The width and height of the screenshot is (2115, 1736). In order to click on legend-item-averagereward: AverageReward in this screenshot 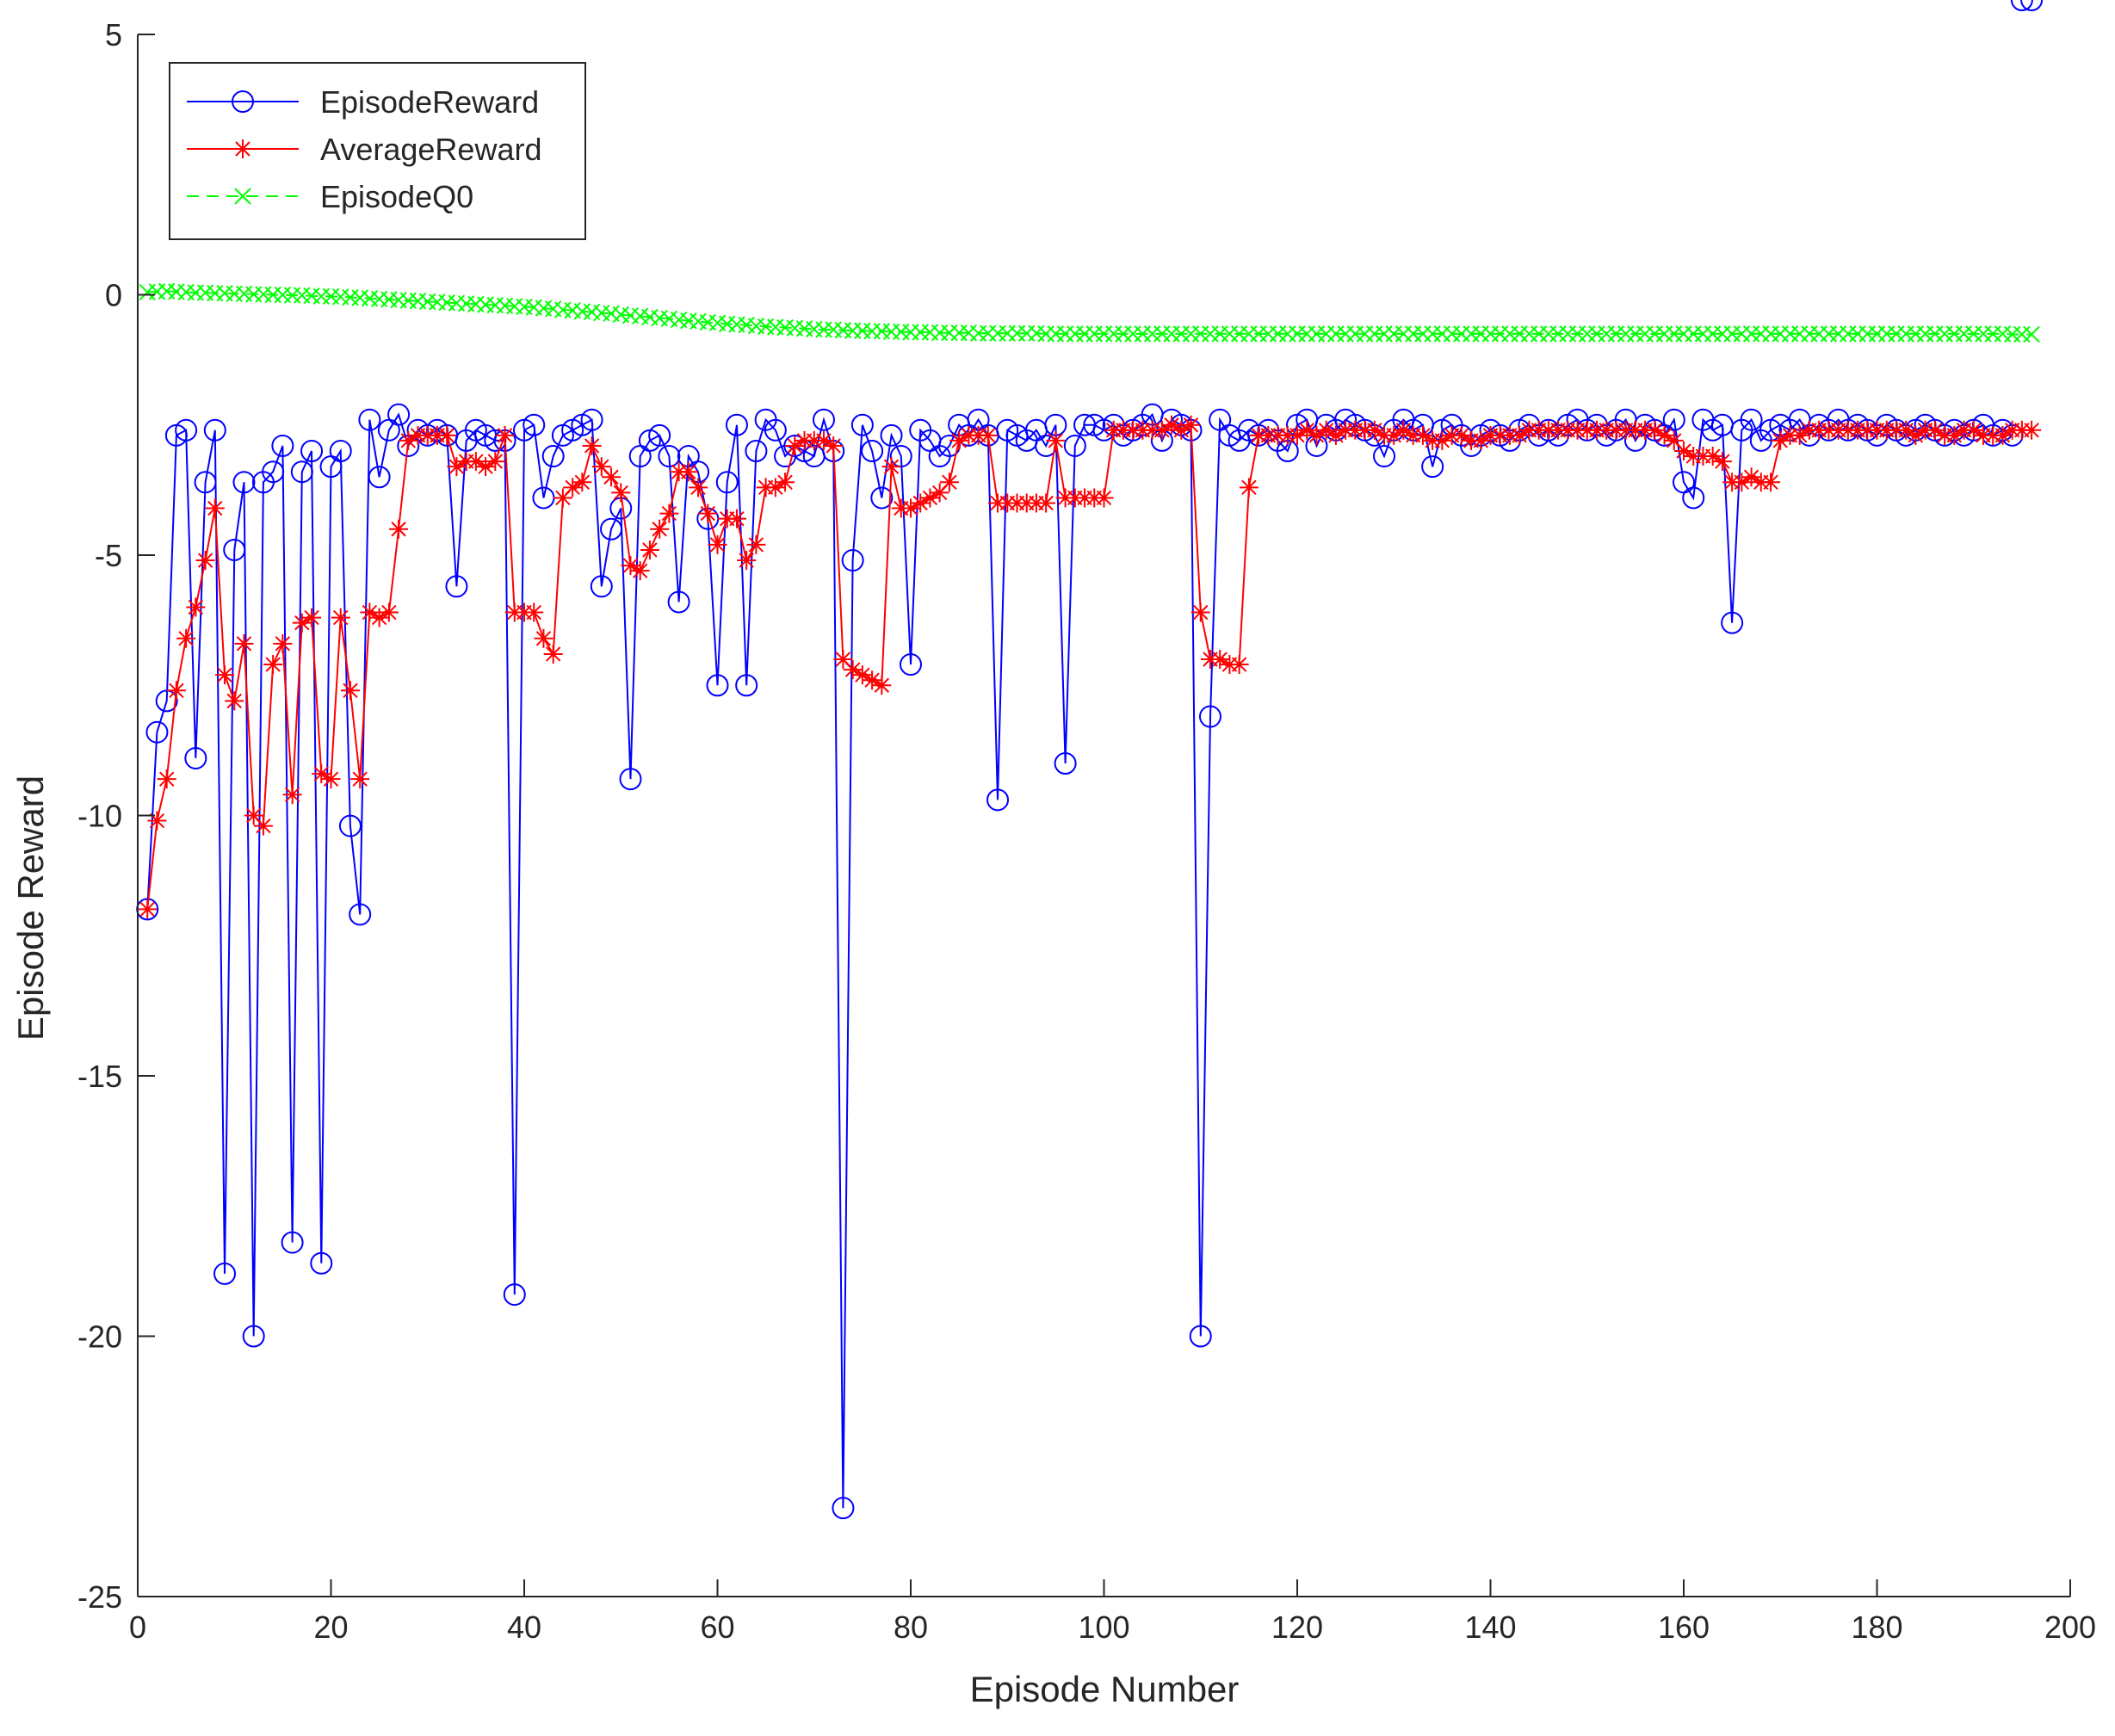, I will do `click(364, 149)`.